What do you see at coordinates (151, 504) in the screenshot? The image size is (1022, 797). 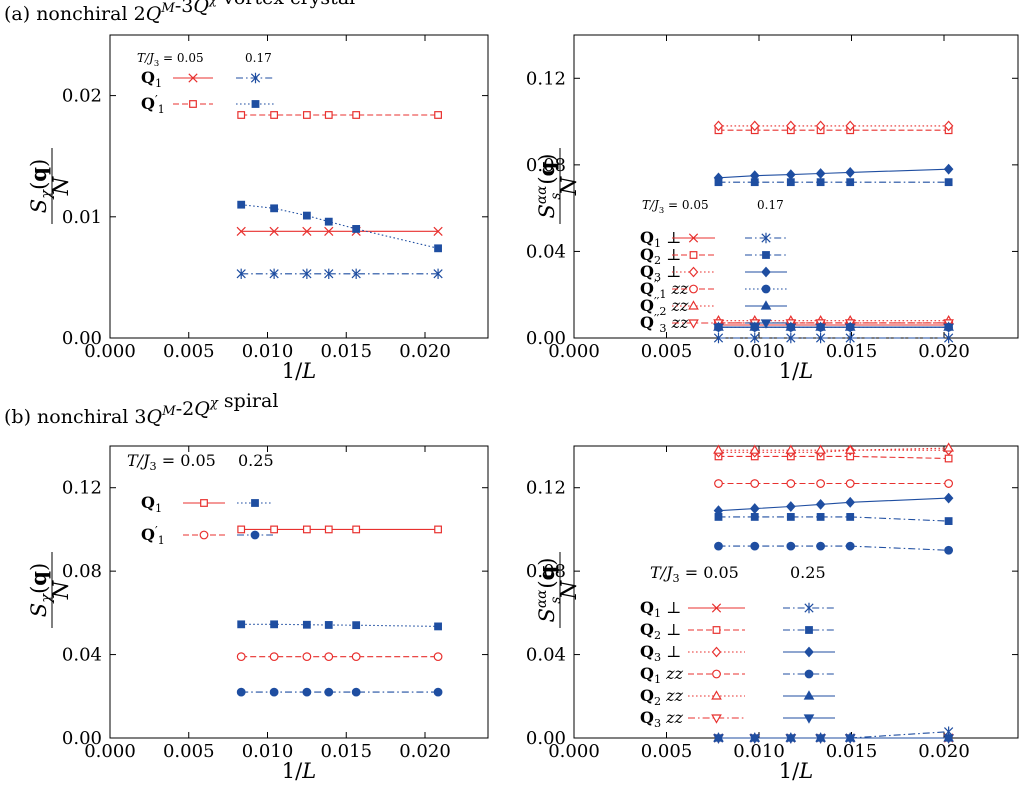 I see `legend-entry-label: Q1` at bounding box center [151, 504].